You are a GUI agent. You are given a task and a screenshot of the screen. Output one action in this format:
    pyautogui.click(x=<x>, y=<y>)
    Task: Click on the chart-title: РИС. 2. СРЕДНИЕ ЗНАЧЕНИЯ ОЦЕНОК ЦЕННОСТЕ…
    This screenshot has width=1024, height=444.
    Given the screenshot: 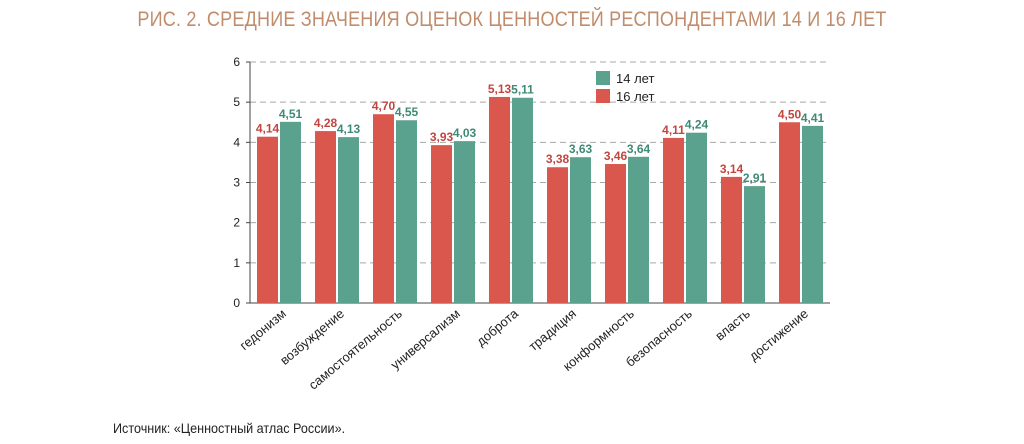 What is the action you would take?
    pyautogui.click(x=512, y=19)
    